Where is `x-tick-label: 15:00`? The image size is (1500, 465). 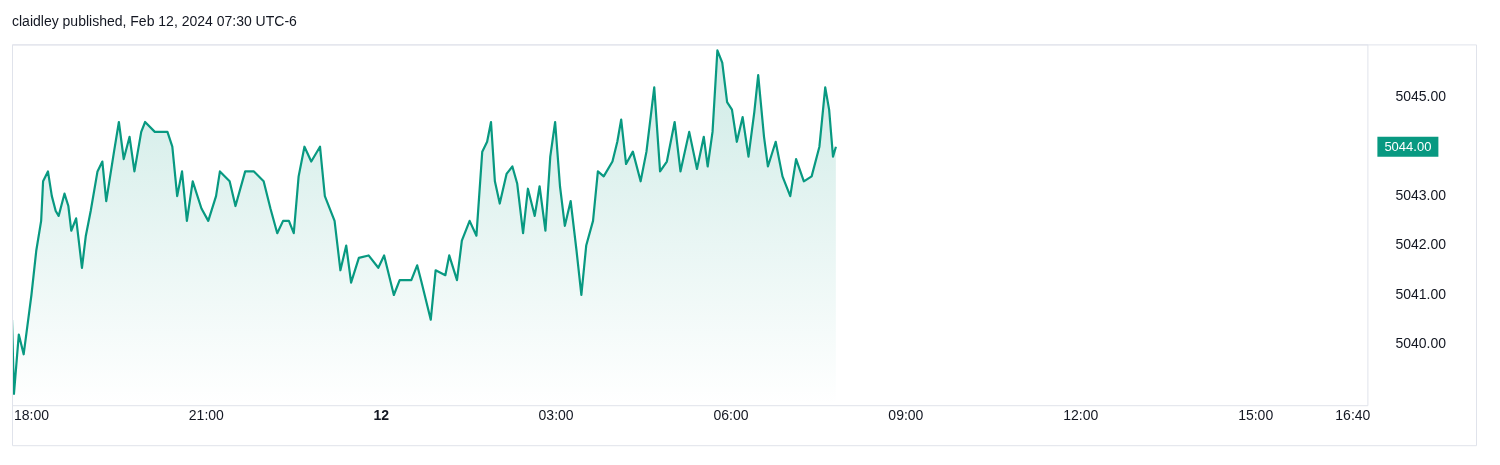
x-tick-label: 15:00 is located at coordinates (1256, 415).